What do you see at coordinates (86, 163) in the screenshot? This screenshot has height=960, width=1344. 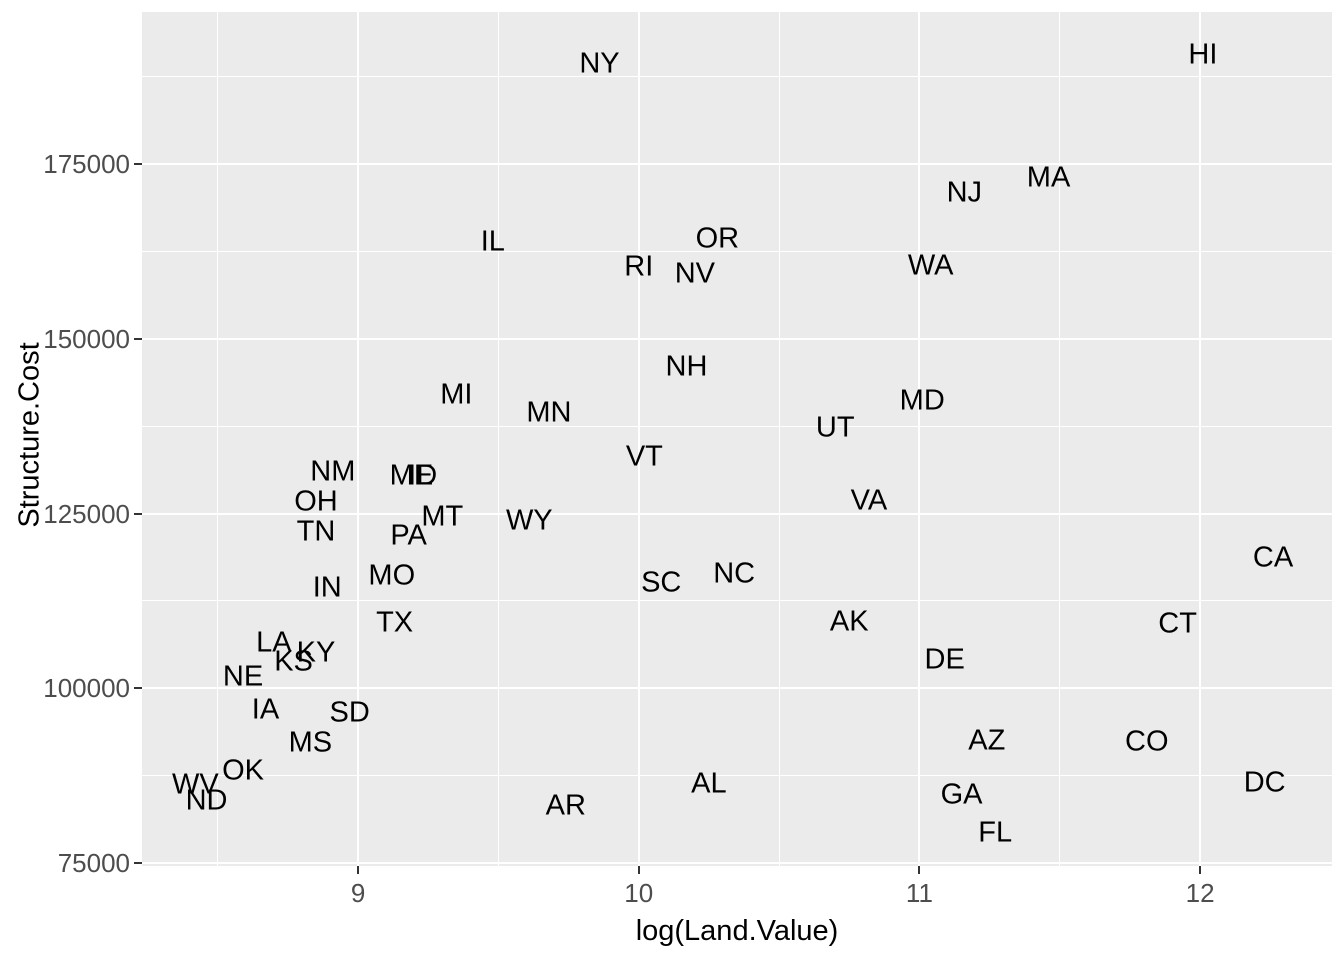 I see `y-axis-tick-label: 175000` at bounding box center [86, 163].